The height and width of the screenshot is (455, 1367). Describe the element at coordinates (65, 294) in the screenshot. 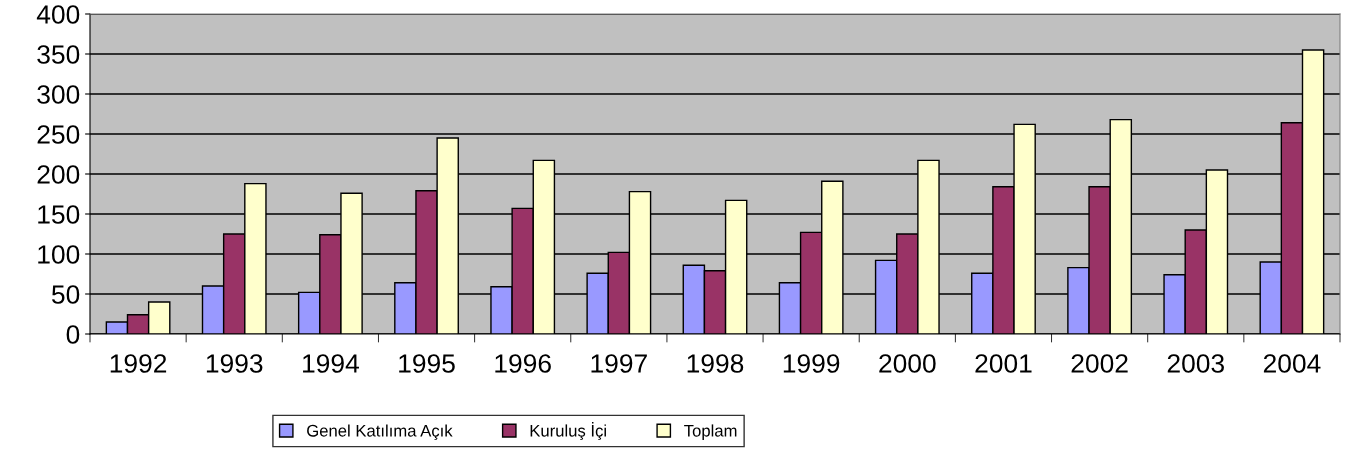

I see `y-tick-label: 50` at that location.